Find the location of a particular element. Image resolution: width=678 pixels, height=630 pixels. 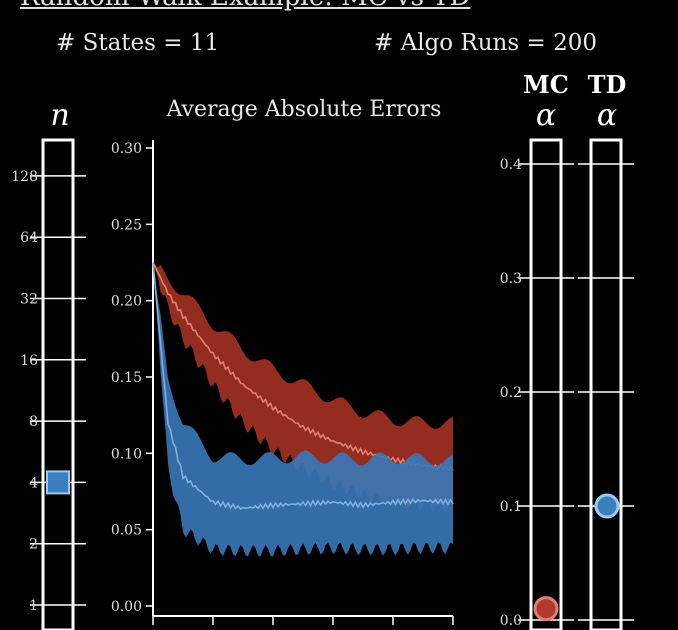

td-slider-track is located at coordinates (606, 384).